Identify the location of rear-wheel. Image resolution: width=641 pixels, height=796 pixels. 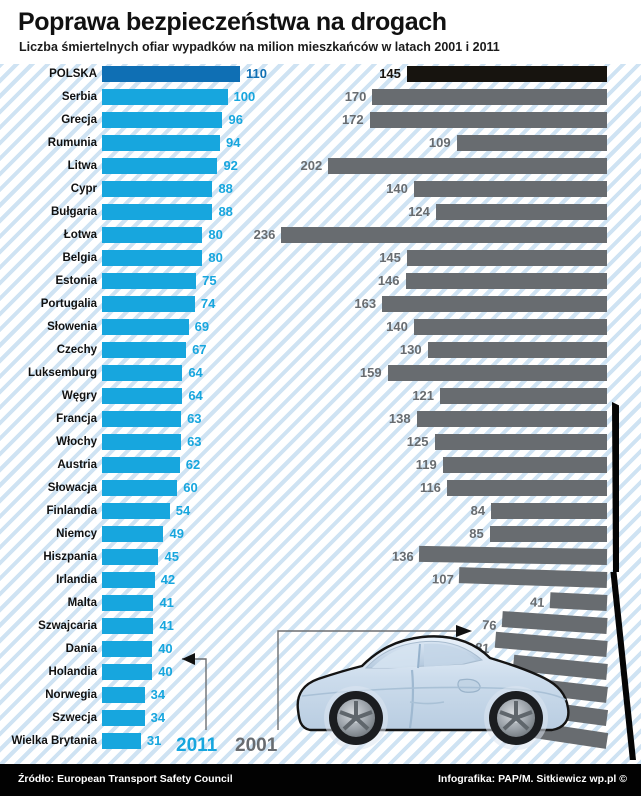
(356, 718).